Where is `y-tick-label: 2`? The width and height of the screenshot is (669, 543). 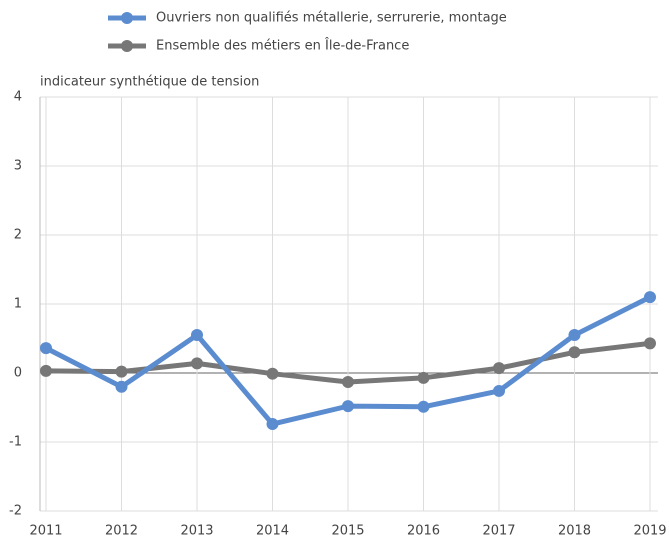
y-tick-label: 2 is located at coordinates (18, 235).